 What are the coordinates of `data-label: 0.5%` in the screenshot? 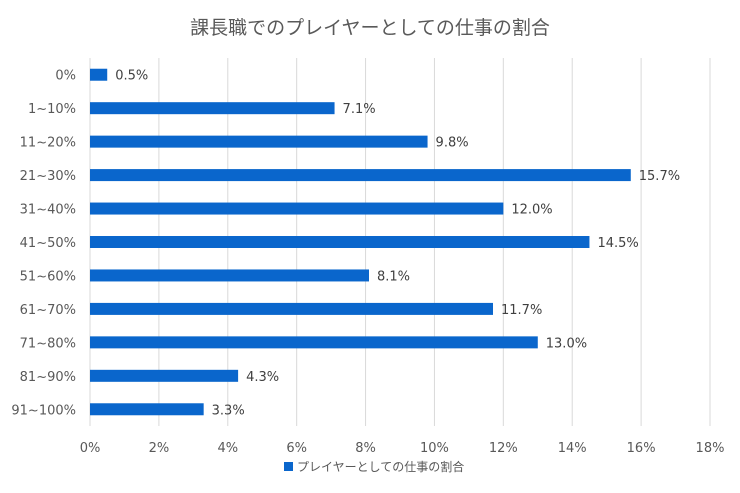 It's located at (131, 76).